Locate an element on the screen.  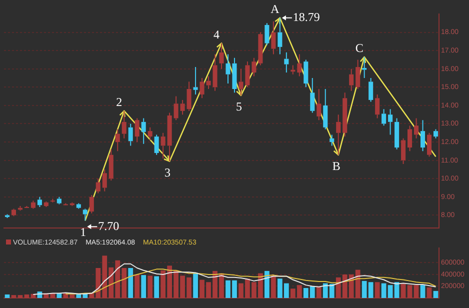
annotation: 5 is located at coordinates (239, 107).